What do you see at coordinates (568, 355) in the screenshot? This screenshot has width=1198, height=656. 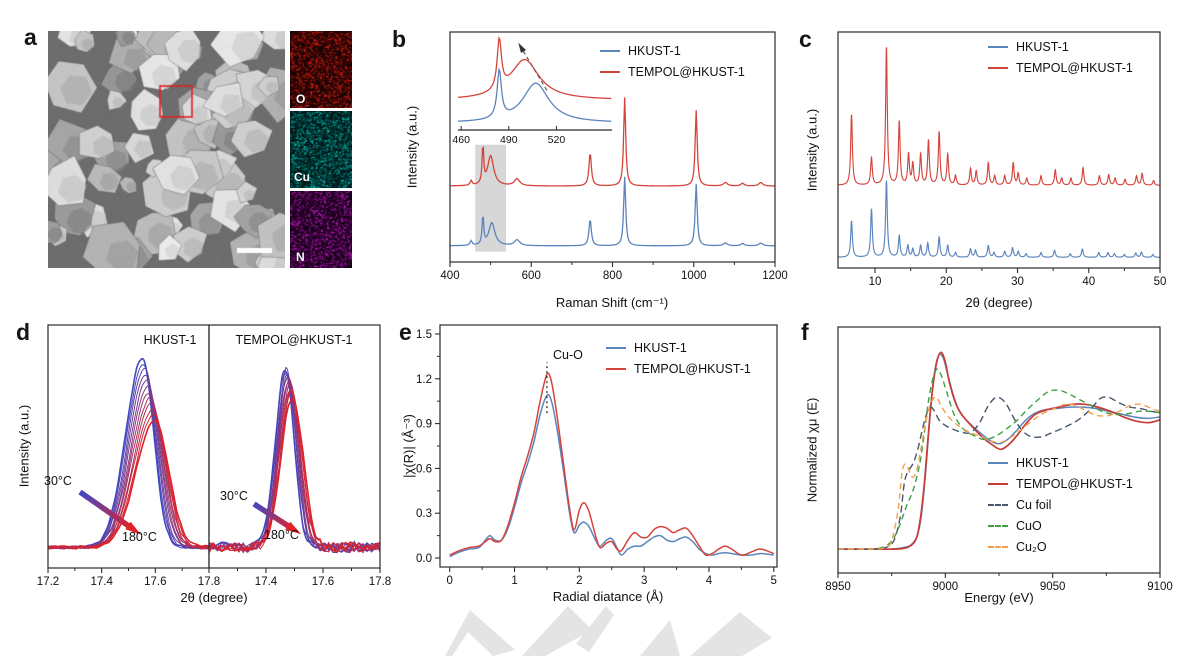 I see `cu-o-annotation: Cu-O` at bounding box center [568, 355].